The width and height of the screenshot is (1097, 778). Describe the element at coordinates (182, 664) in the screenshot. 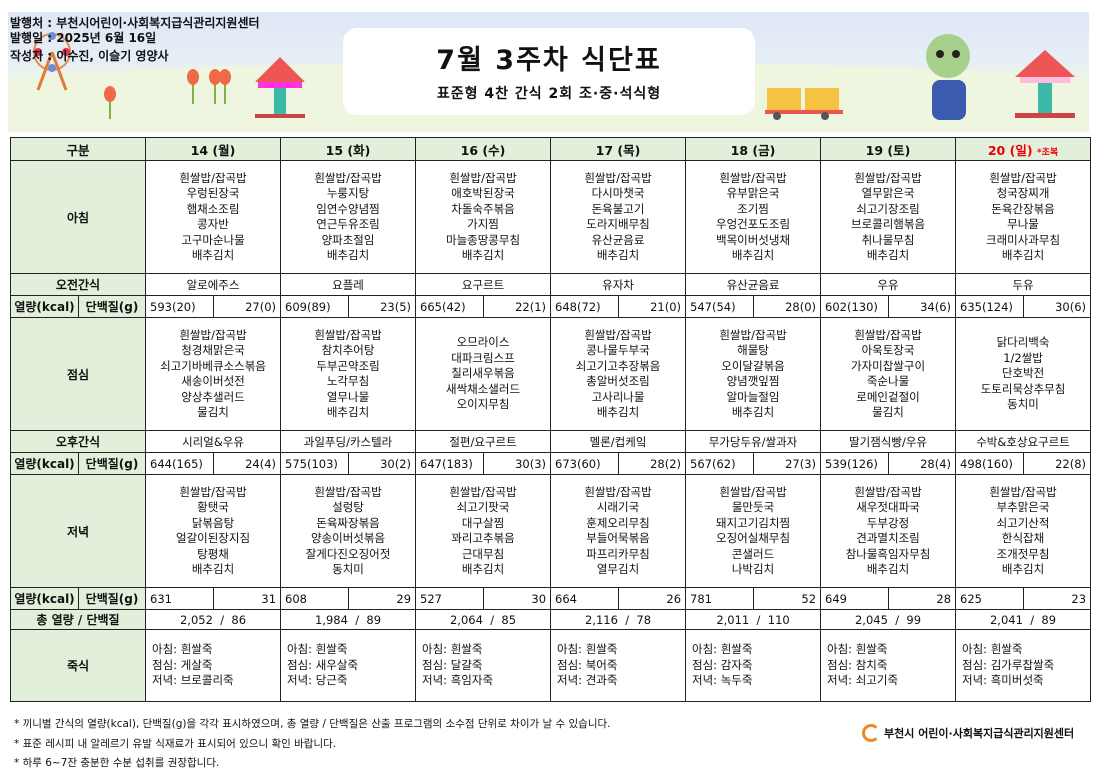

I see `porridge-item: 점심: 게살죽` at that location.